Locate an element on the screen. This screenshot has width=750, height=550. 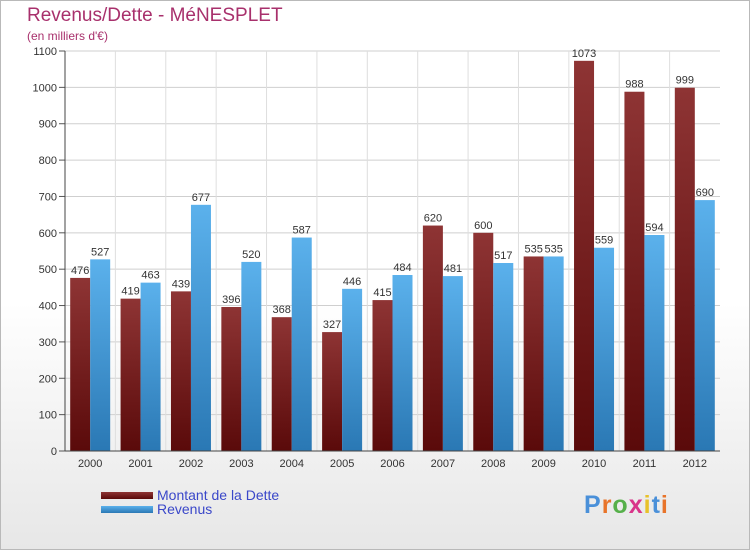
bar-debt-2012 is located at coordinates (684, 269).